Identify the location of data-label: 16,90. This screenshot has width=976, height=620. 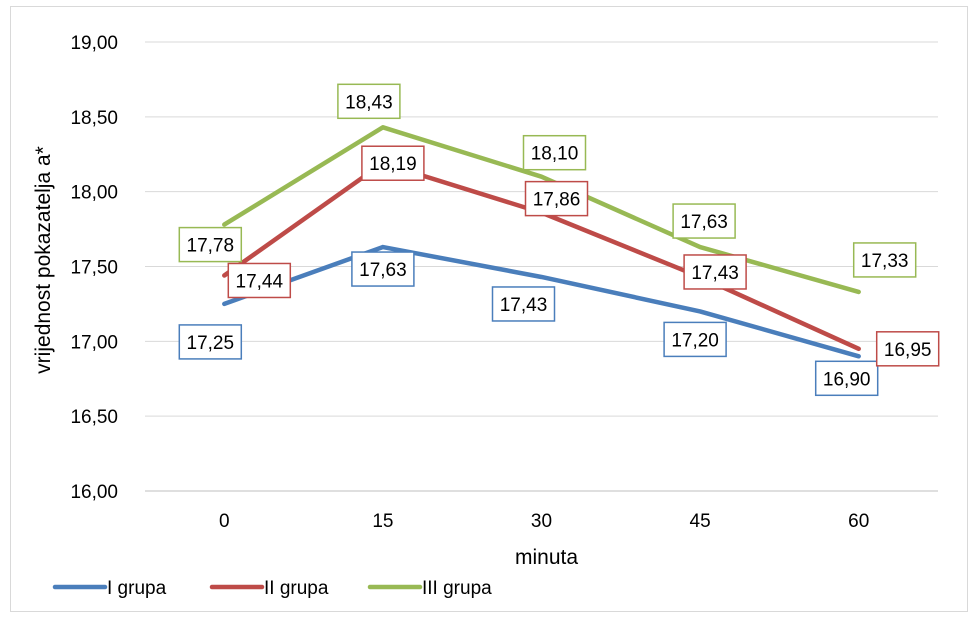
(847, 379).